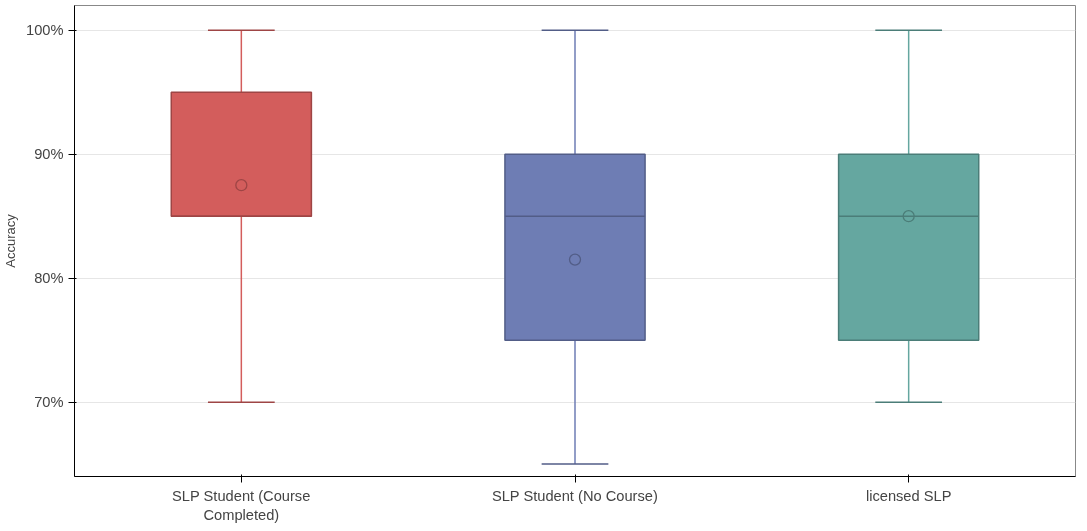 Image resolution: width=1087 pixels, height=531 pixels. Describe the element at coordinates (49, 402) in the screenshot. I see `y-tick-label: 70%` at that location.